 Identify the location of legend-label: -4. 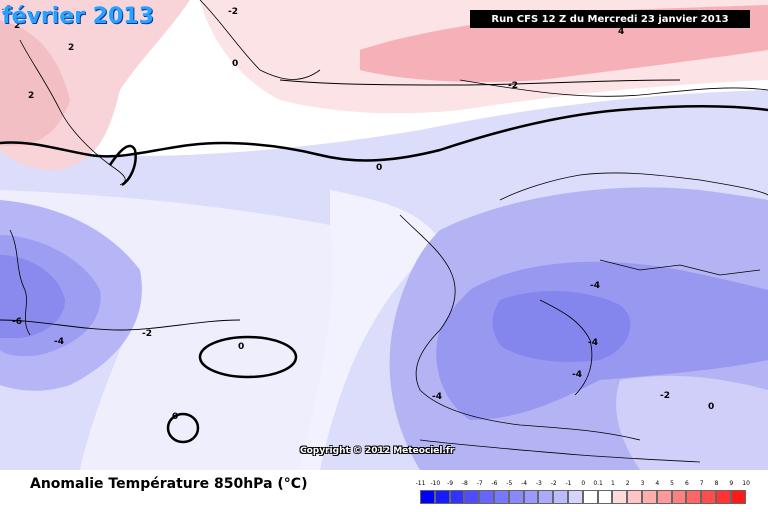
(524, 483).